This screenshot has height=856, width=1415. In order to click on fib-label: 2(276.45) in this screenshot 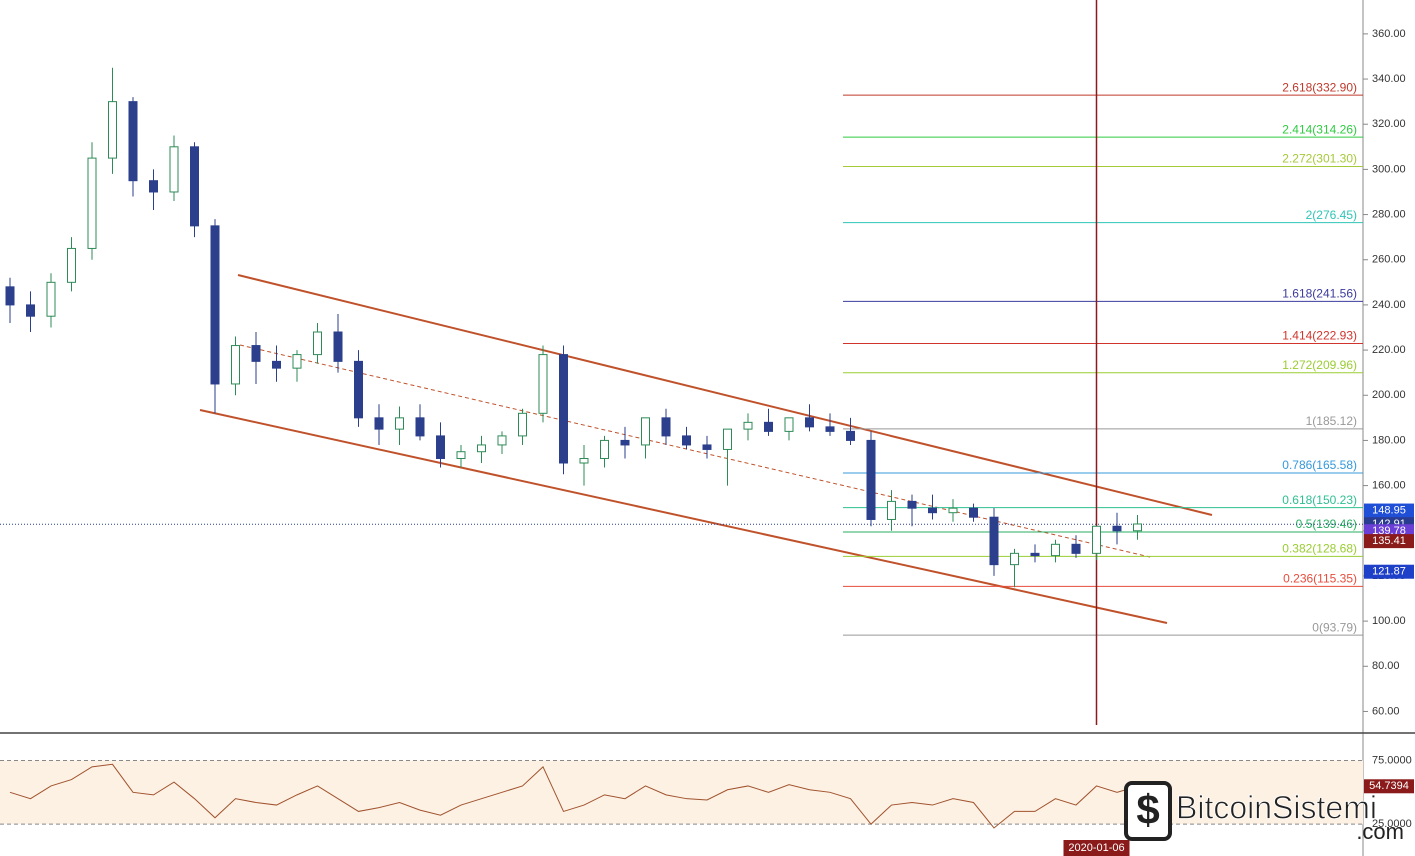, I will do `click(1331, 215)`.